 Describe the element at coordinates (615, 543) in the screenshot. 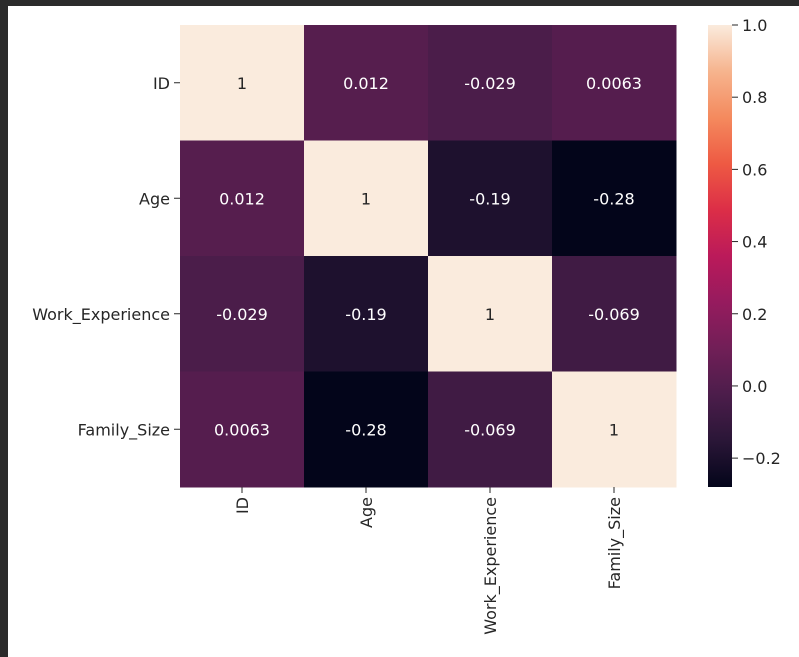

I see `x-tick-label: Family_Size` at that location.